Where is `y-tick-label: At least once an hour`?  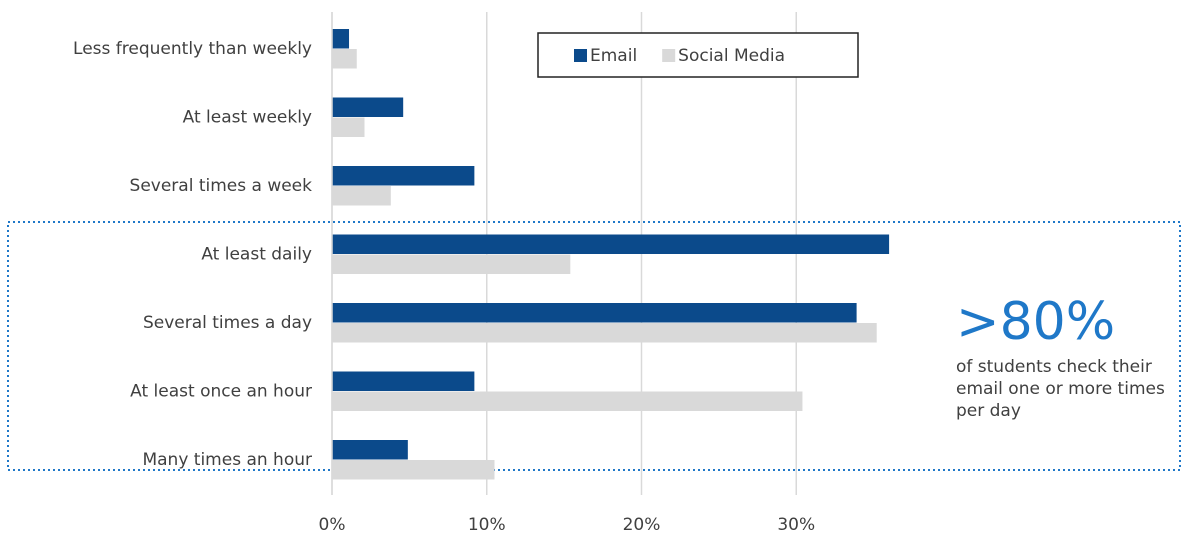 y-tick-label: At least once an hour is located at coordinates (221, 392).